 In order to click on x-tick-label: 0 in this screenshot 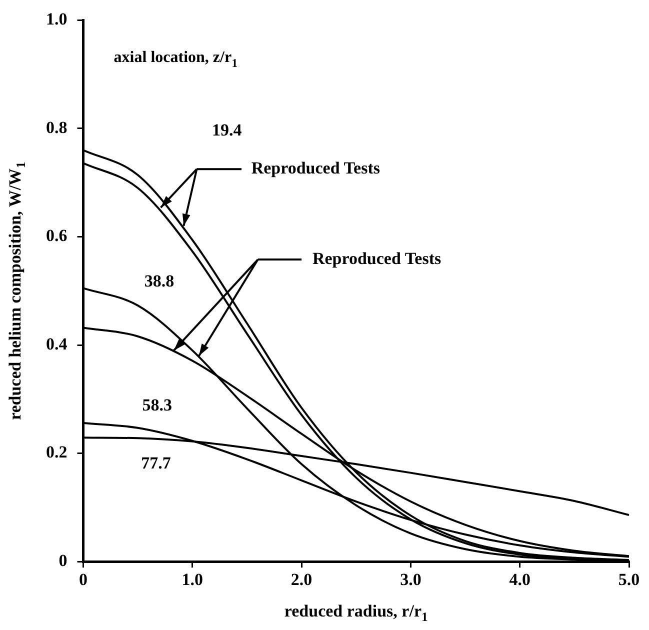, I will do `click(83, 580)`.